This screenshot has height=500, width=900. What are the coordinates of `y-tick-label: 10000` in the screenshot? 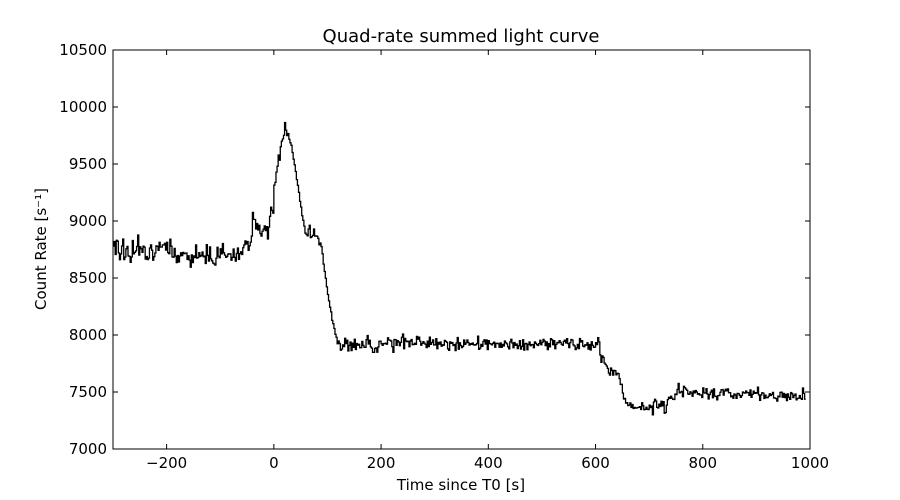 It's located at (83, 107).